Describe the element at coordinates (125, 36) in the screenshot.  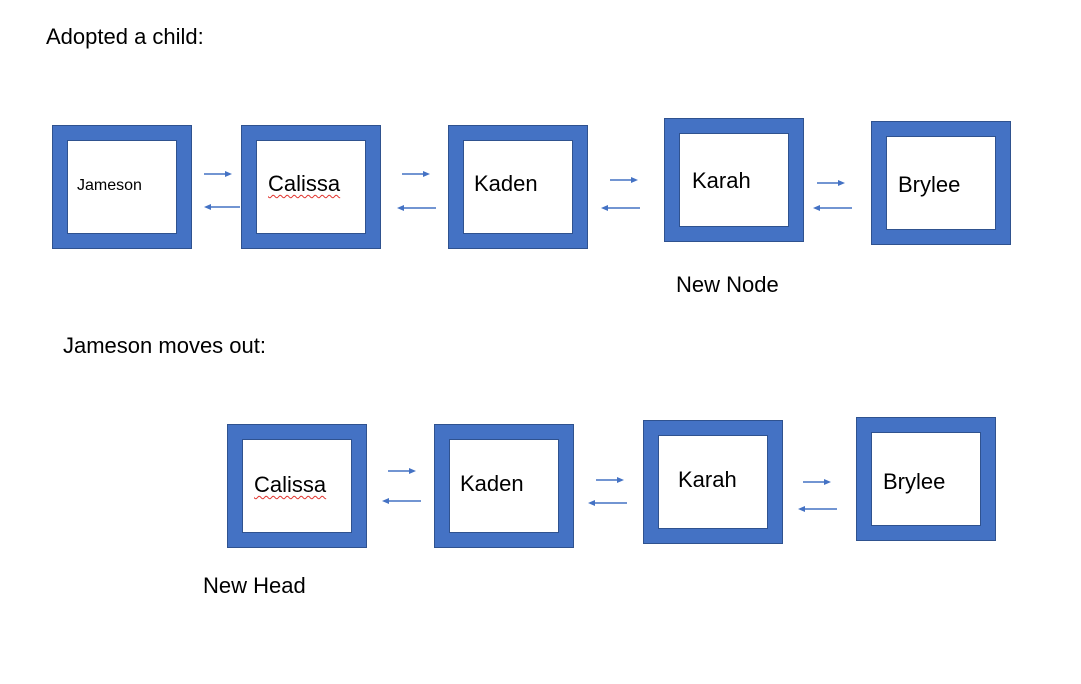
I see `section1-heading: Adopted a child:` at that location.